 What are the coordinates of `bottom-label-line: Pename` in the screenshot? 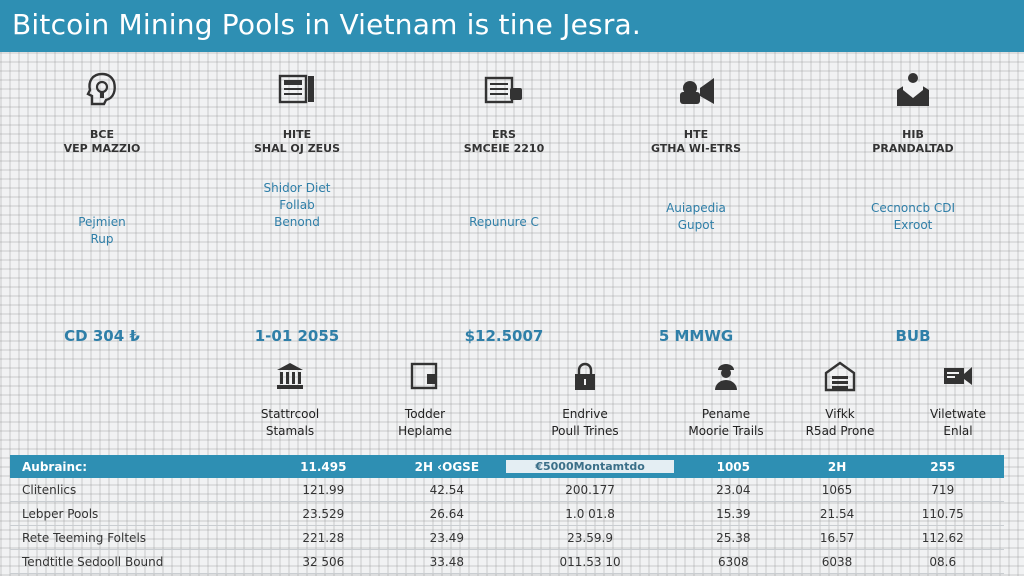 It's located at (726, 414).